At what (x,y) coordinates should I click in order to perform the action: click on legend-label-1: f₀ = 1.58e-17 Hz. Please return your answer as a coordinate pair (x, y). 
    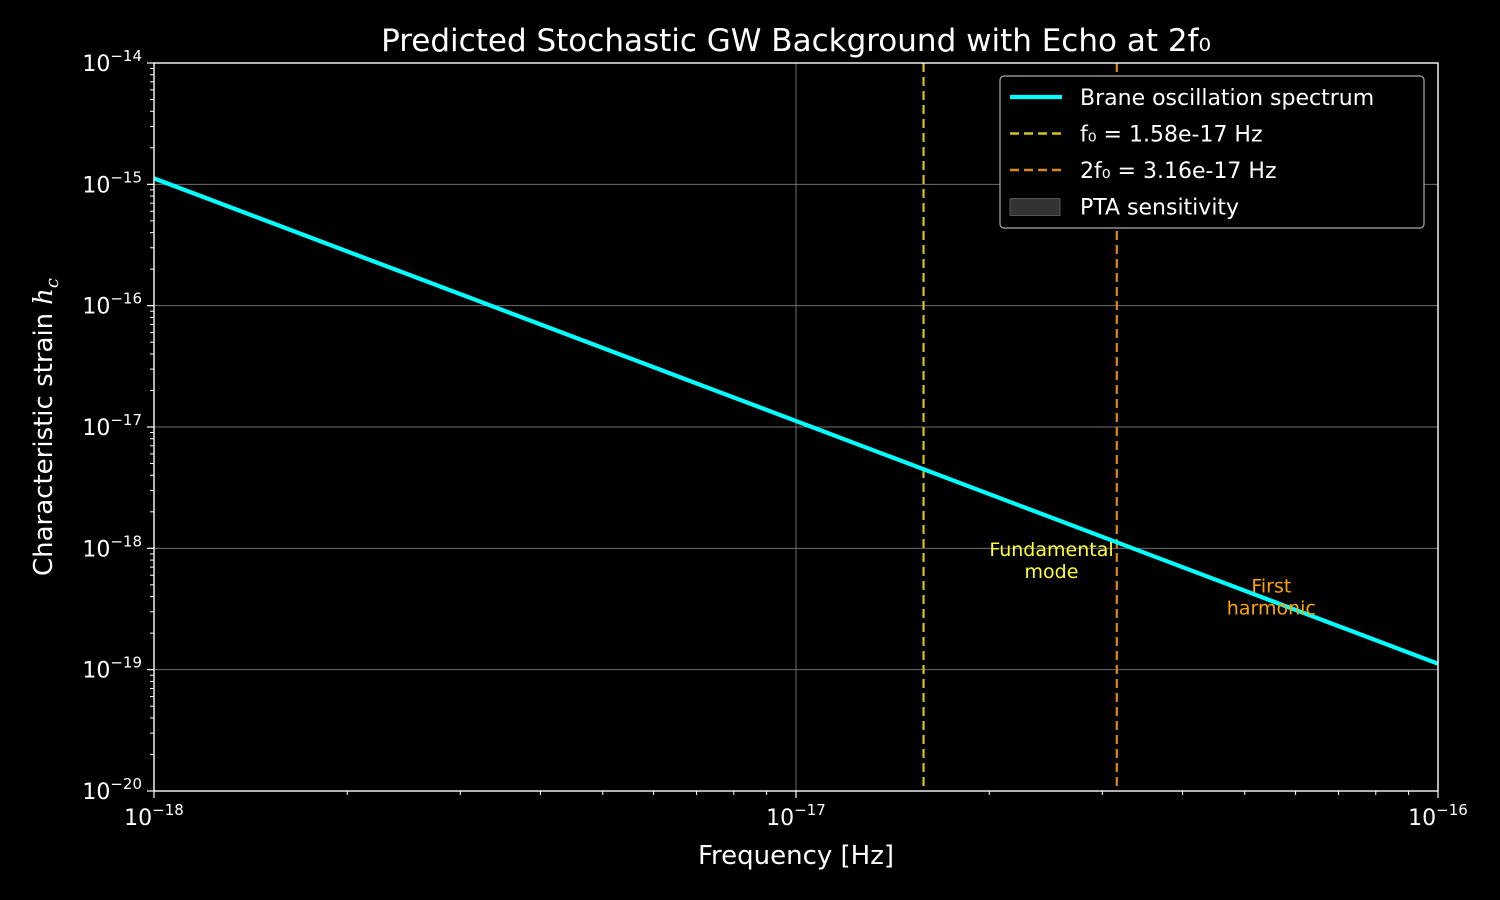
    Looking at the image, I should click on (1171, 135).